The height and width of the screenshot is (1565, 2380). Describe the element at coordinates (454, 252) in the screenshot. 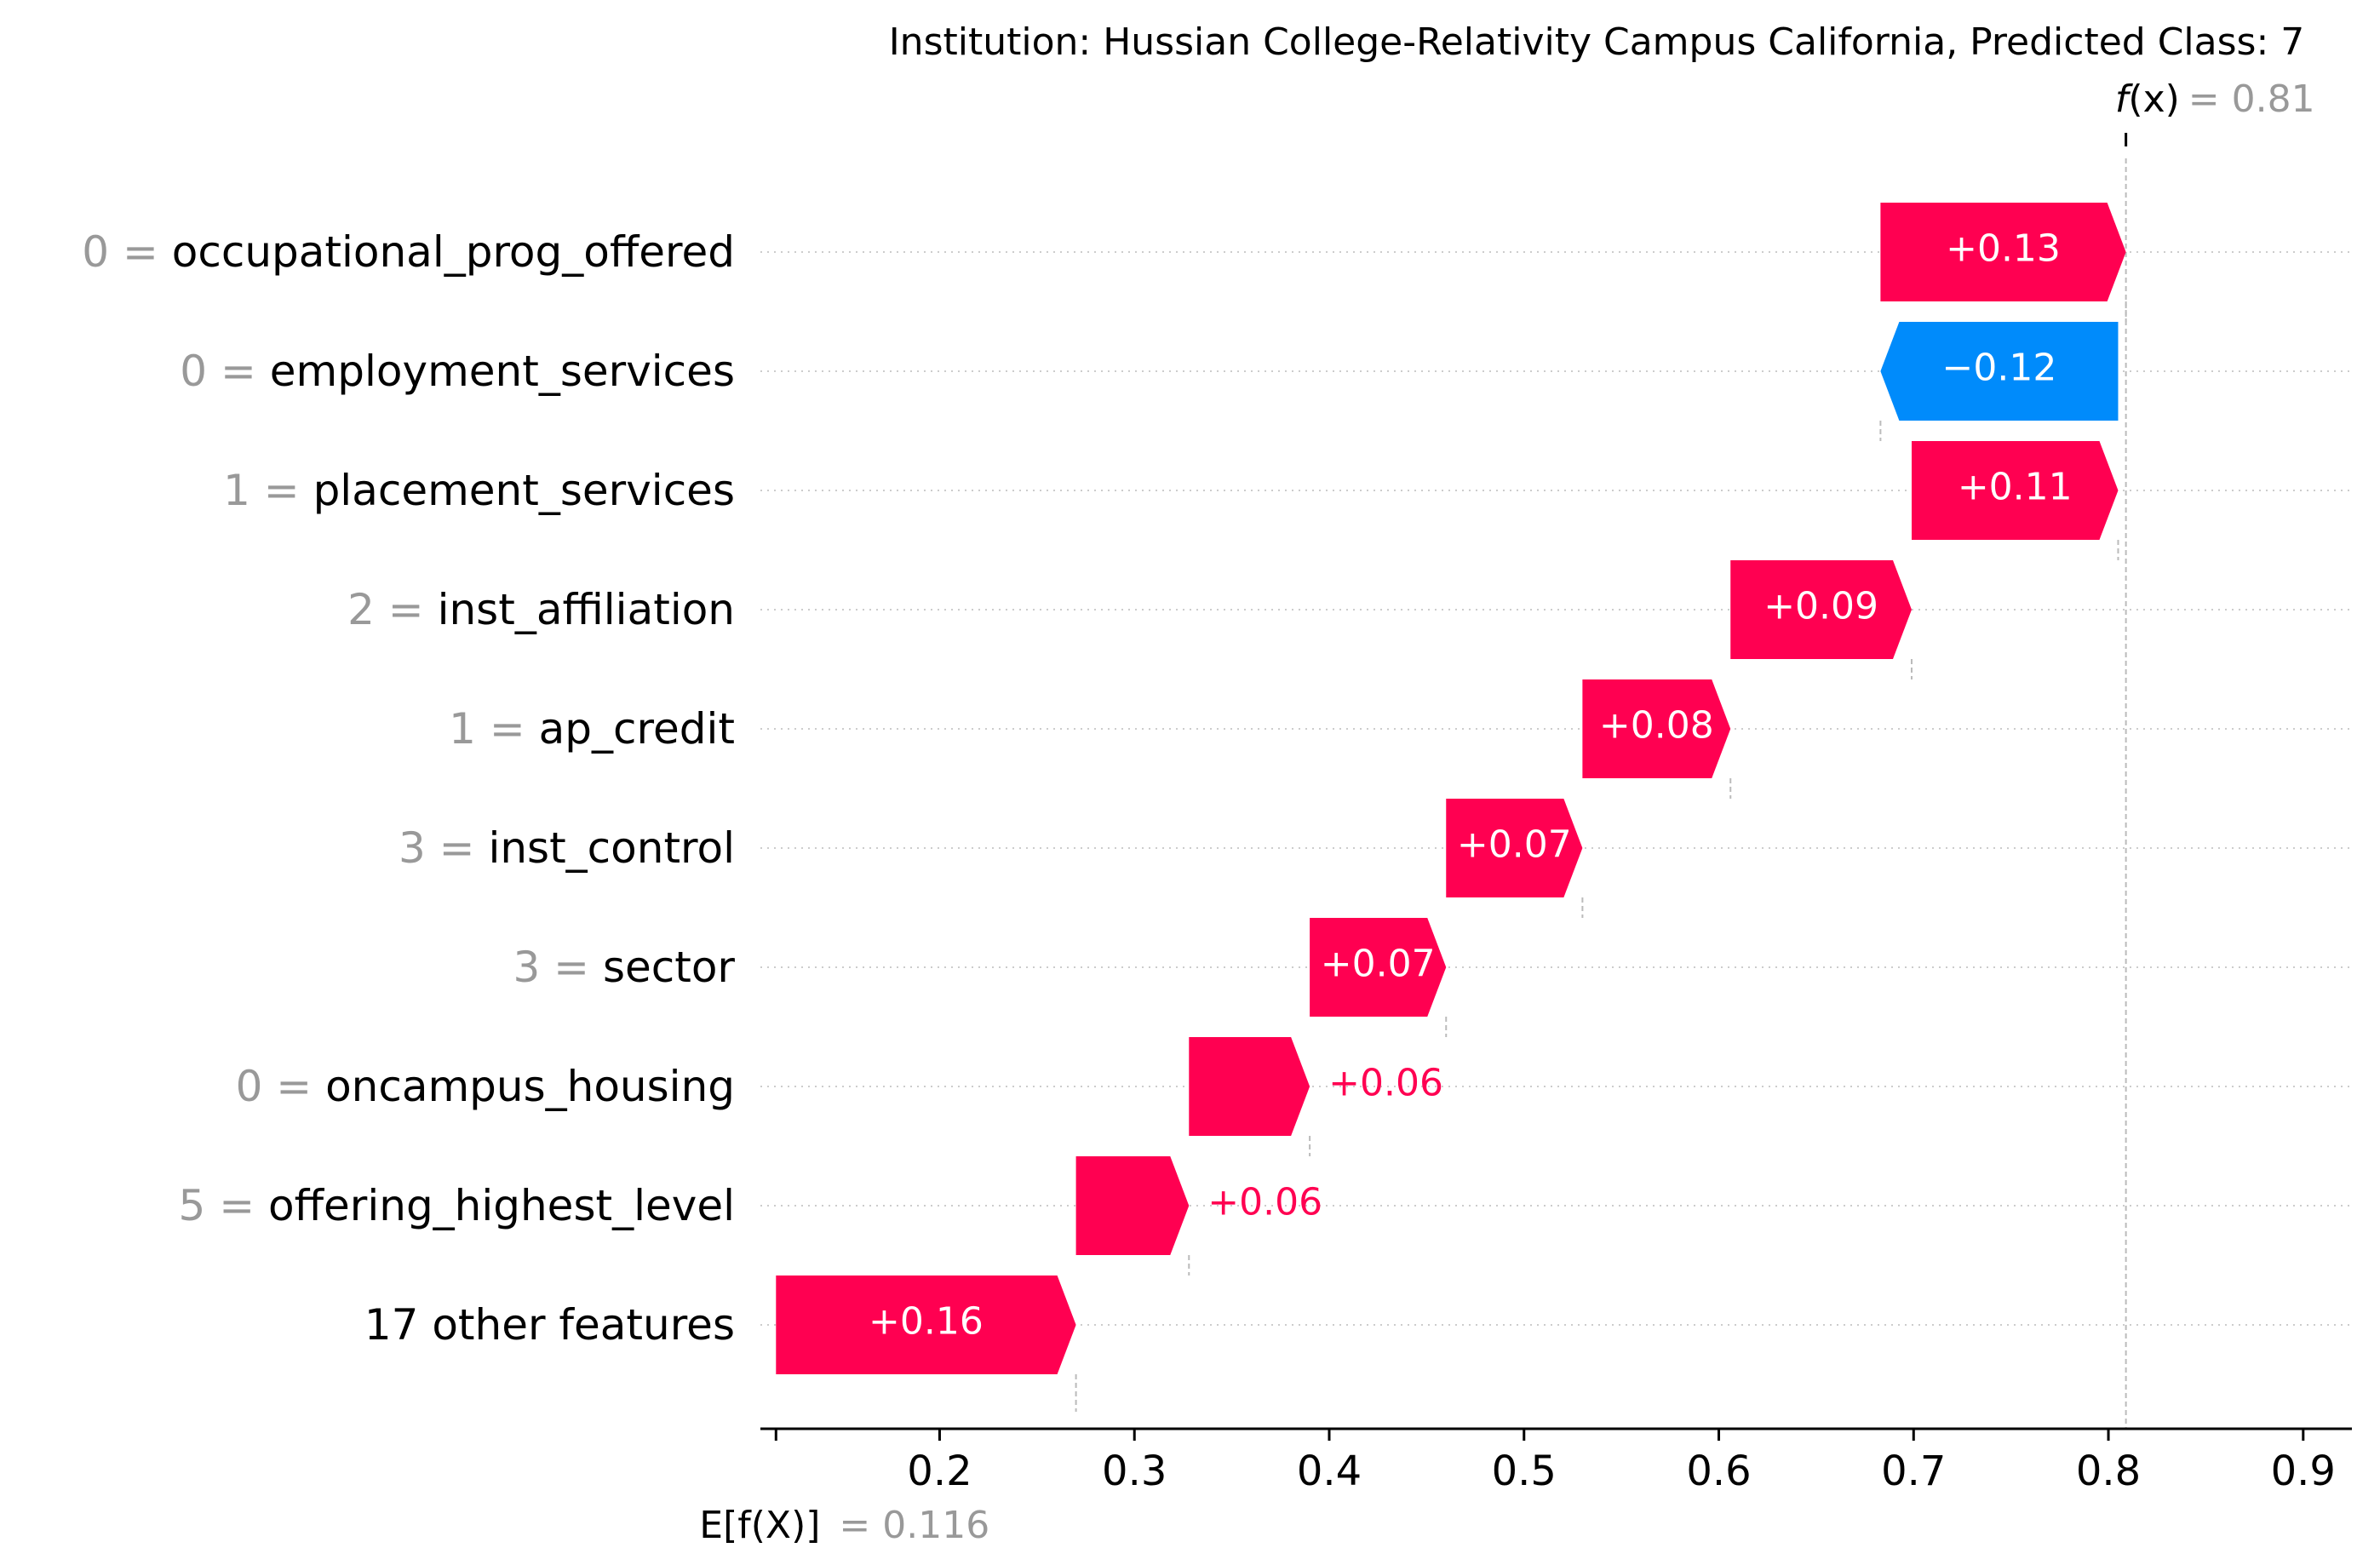

I see `feature-name: occupational_prog_offered` at that location.